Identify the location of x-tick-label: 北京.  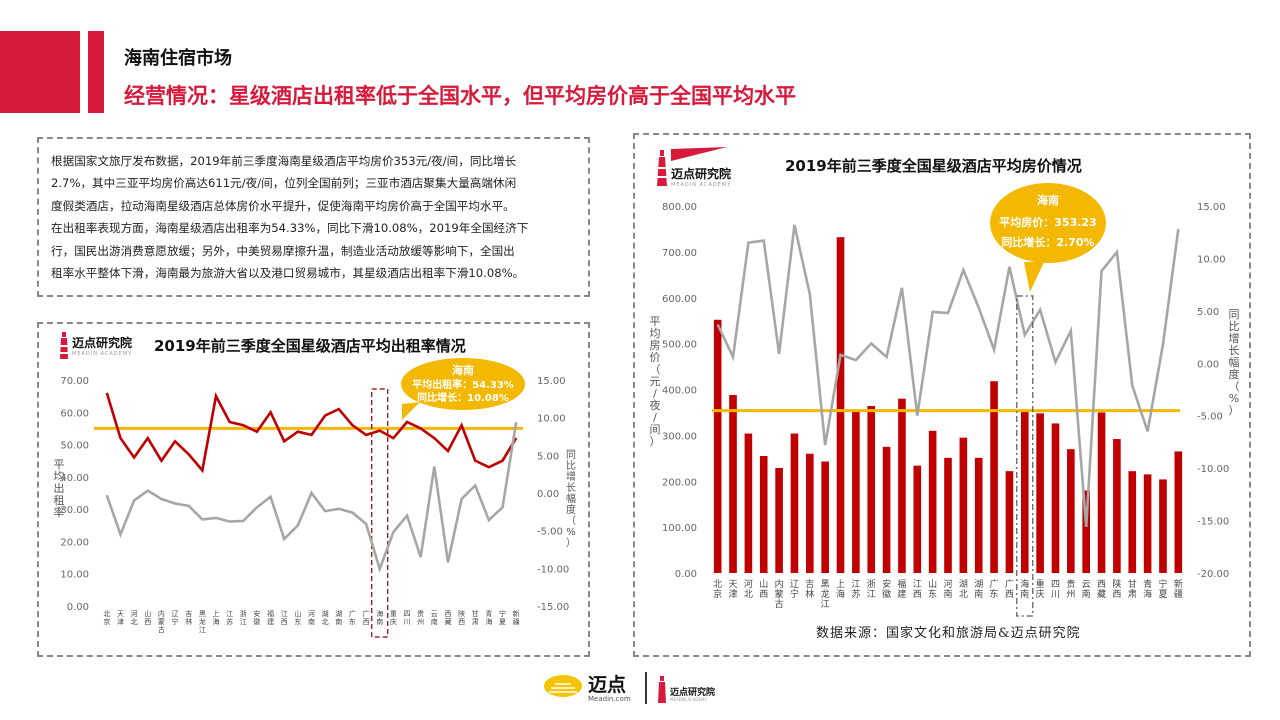
(717, 589).